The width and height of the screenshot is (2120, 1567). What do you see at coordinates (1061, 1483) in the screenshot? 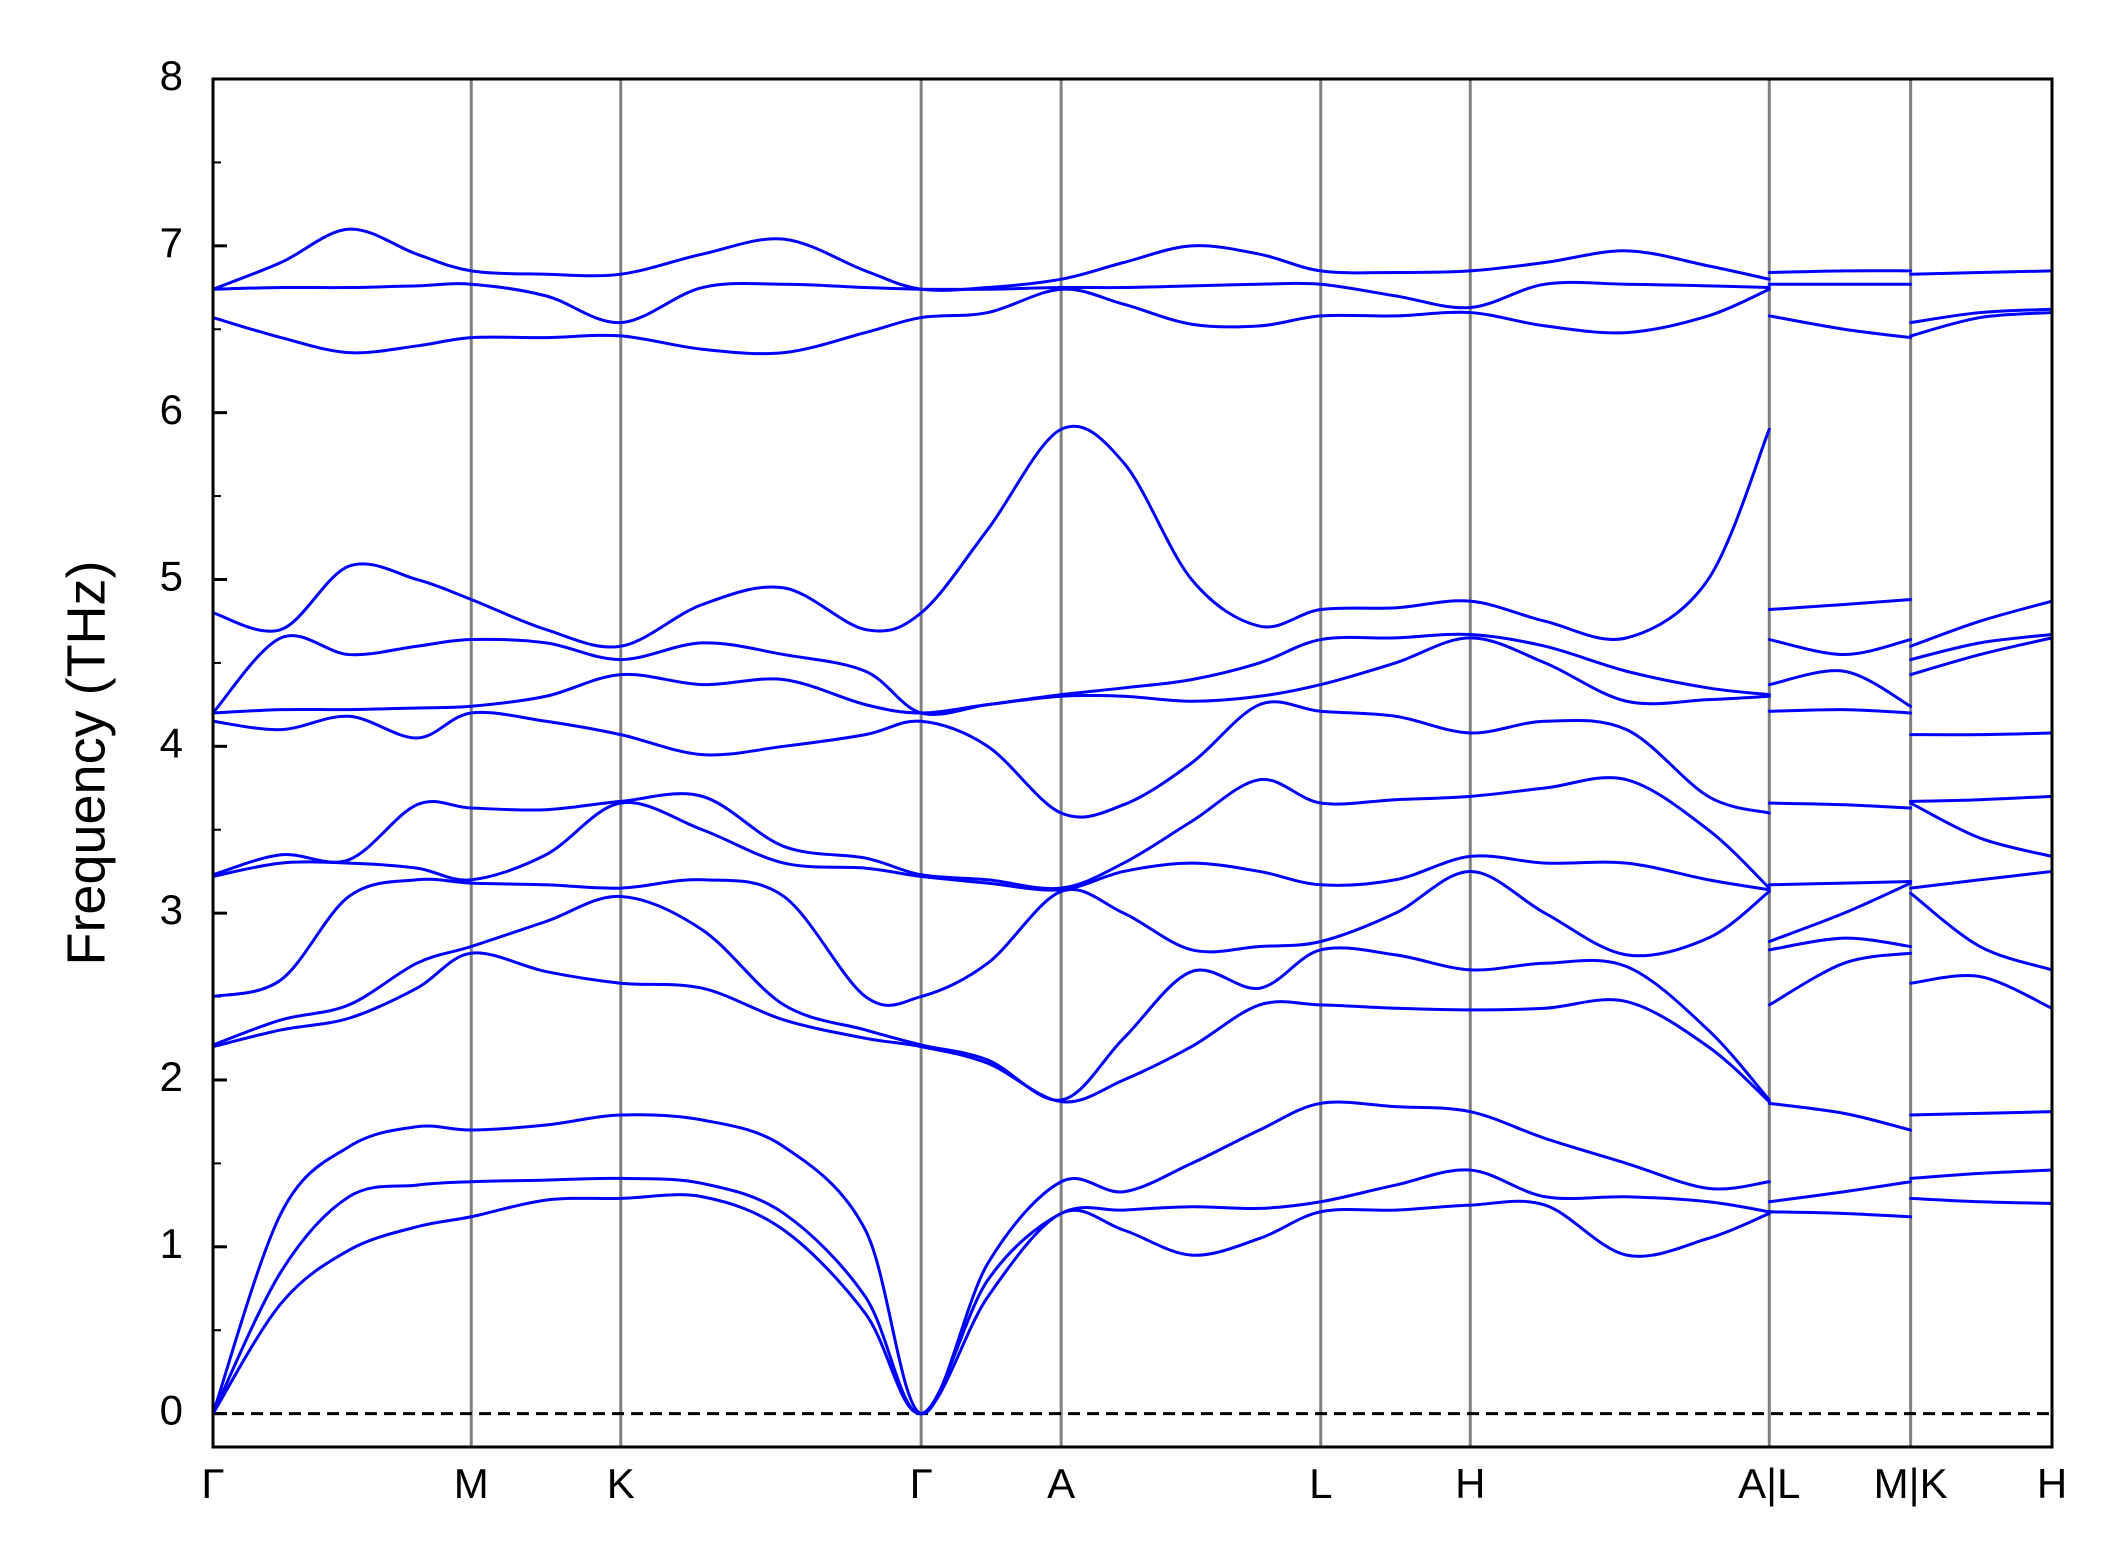
I see `x-tick-label: A` at bounding box center [1061, 1483].